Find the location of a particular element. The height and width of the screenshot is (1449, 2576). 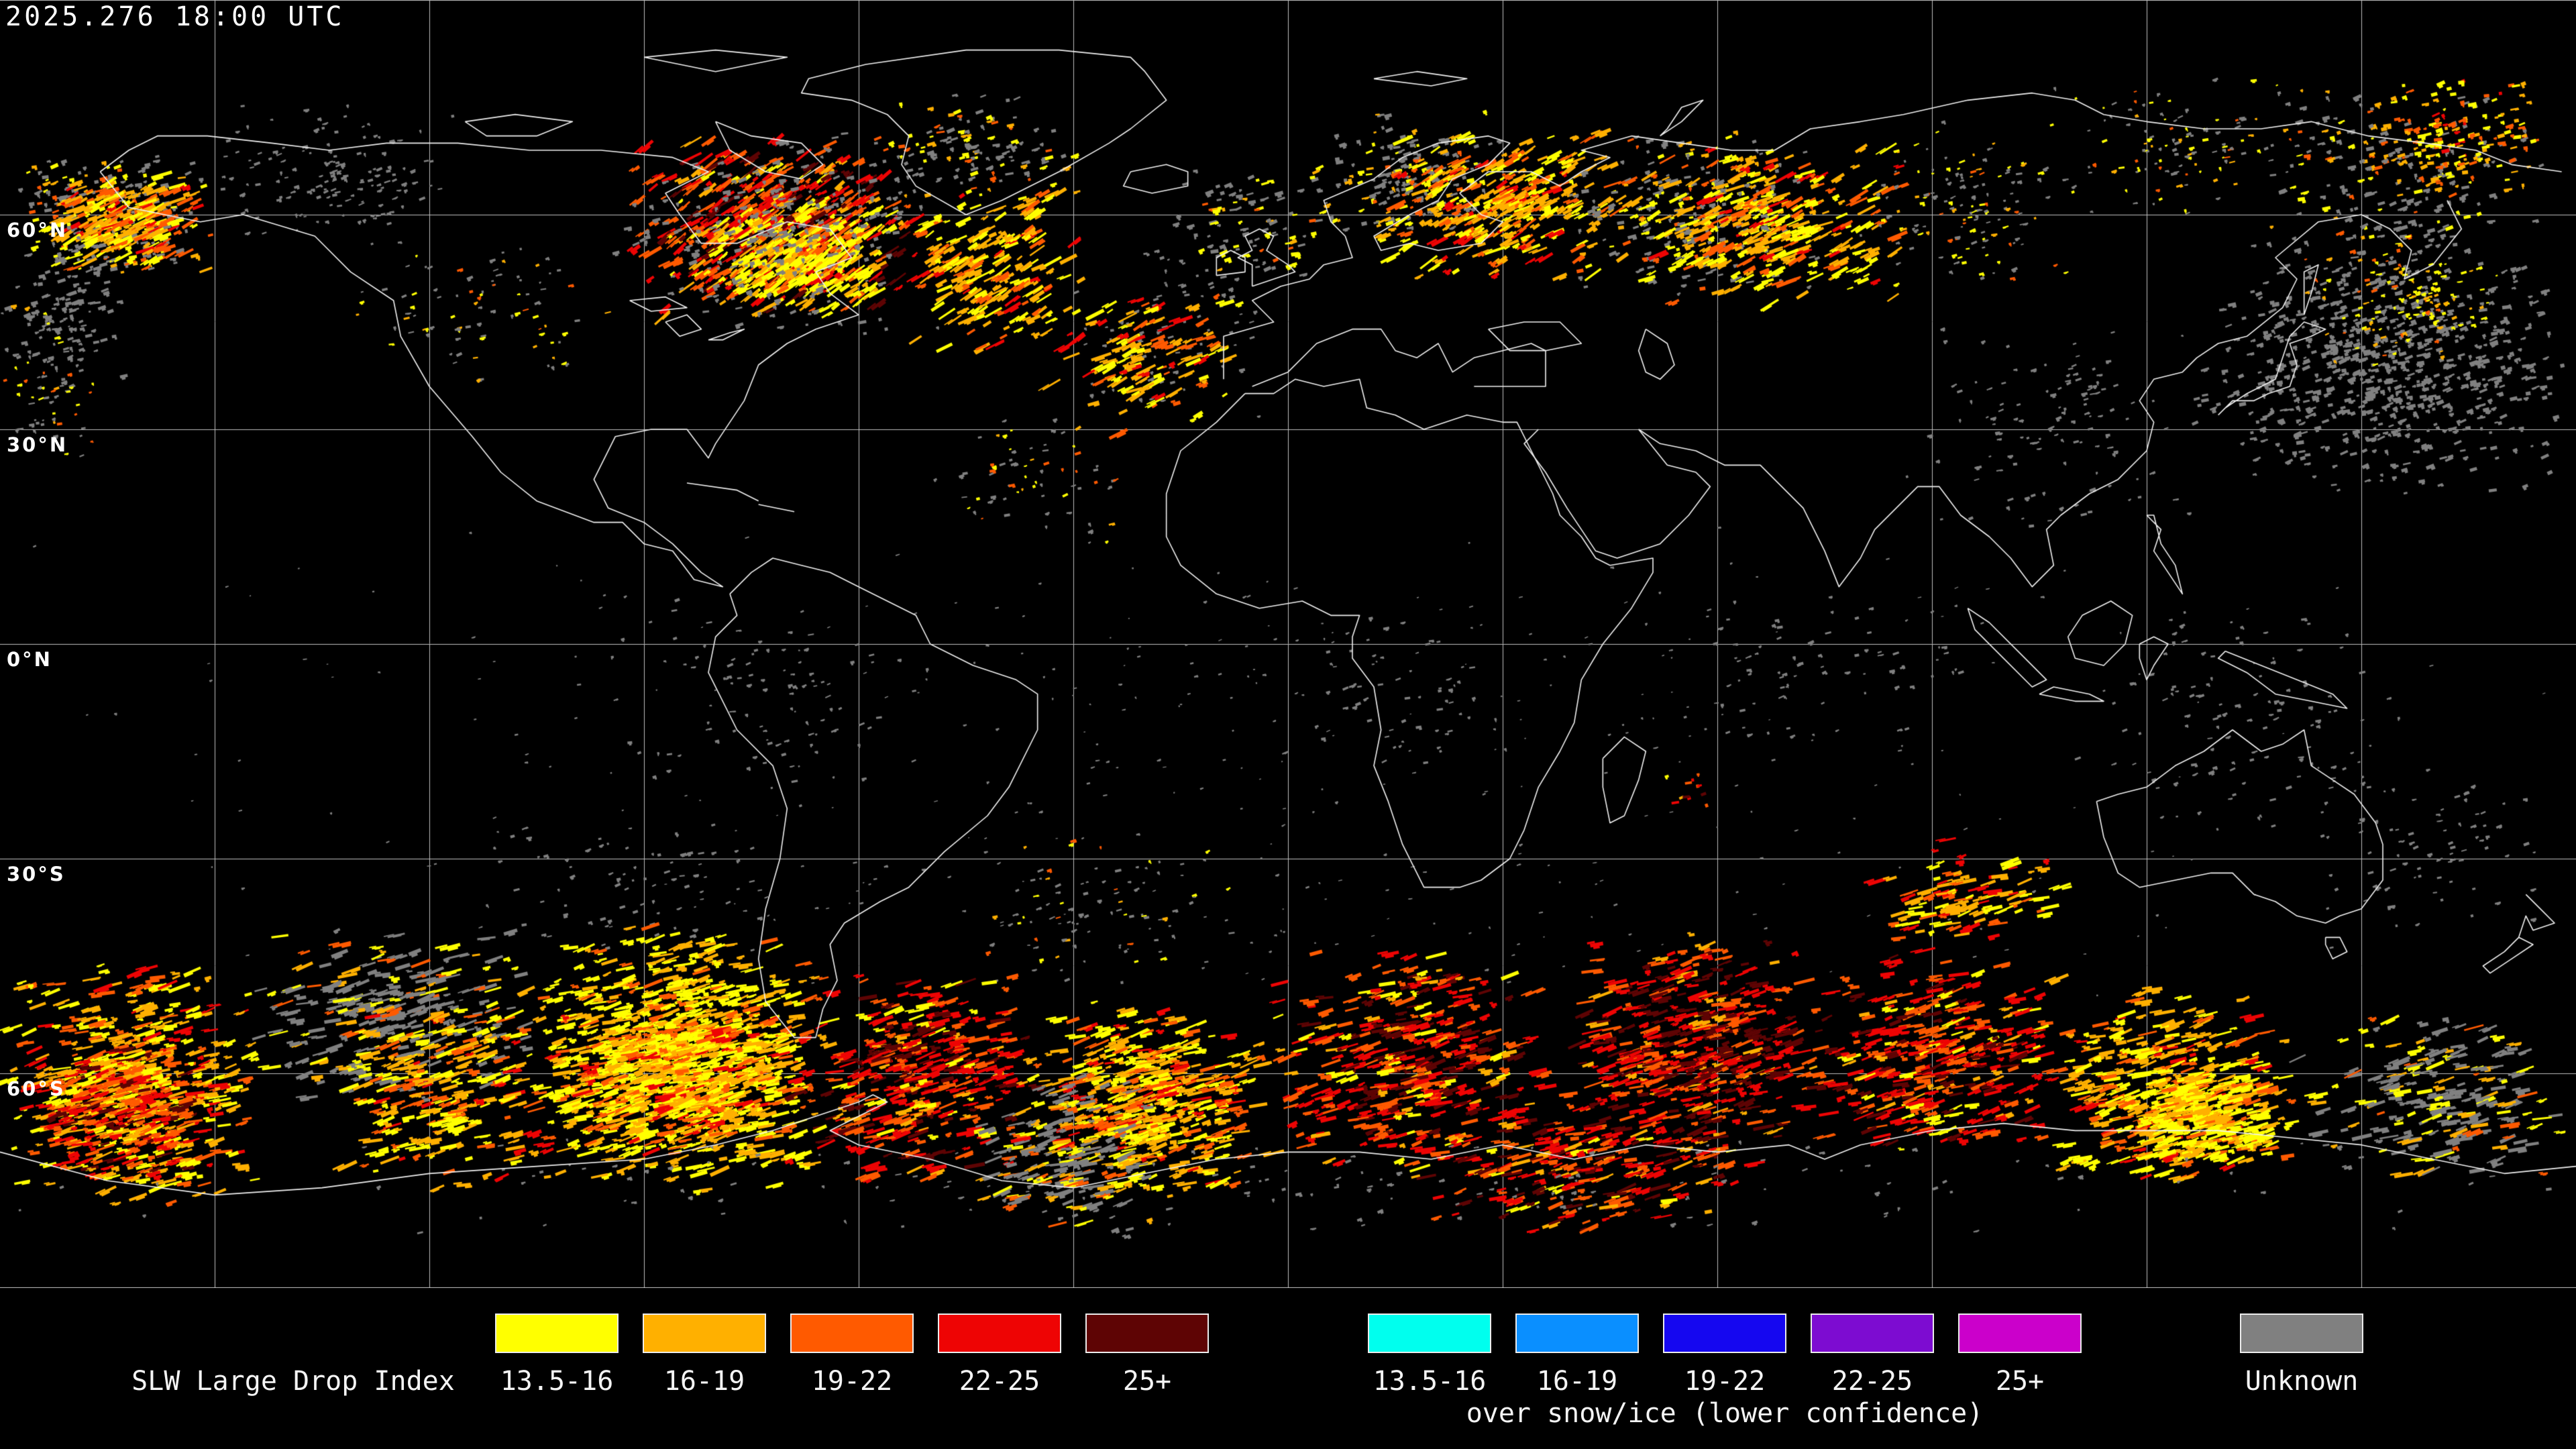

timestamp: 2025.276 18:00 UTC is located at coordinates (175, 16).